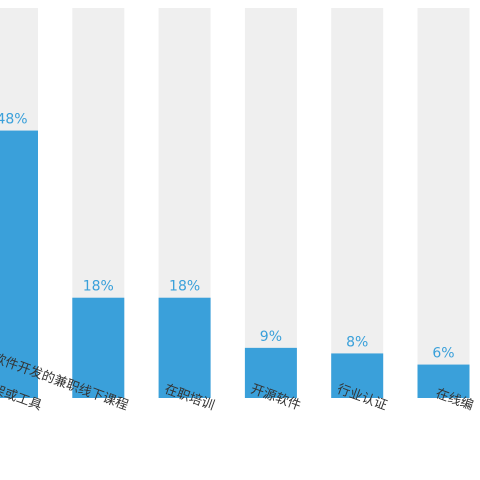  Describe the element at coordinates (14, 120) in the screenshot. I see `value-label: 48%` at that location.